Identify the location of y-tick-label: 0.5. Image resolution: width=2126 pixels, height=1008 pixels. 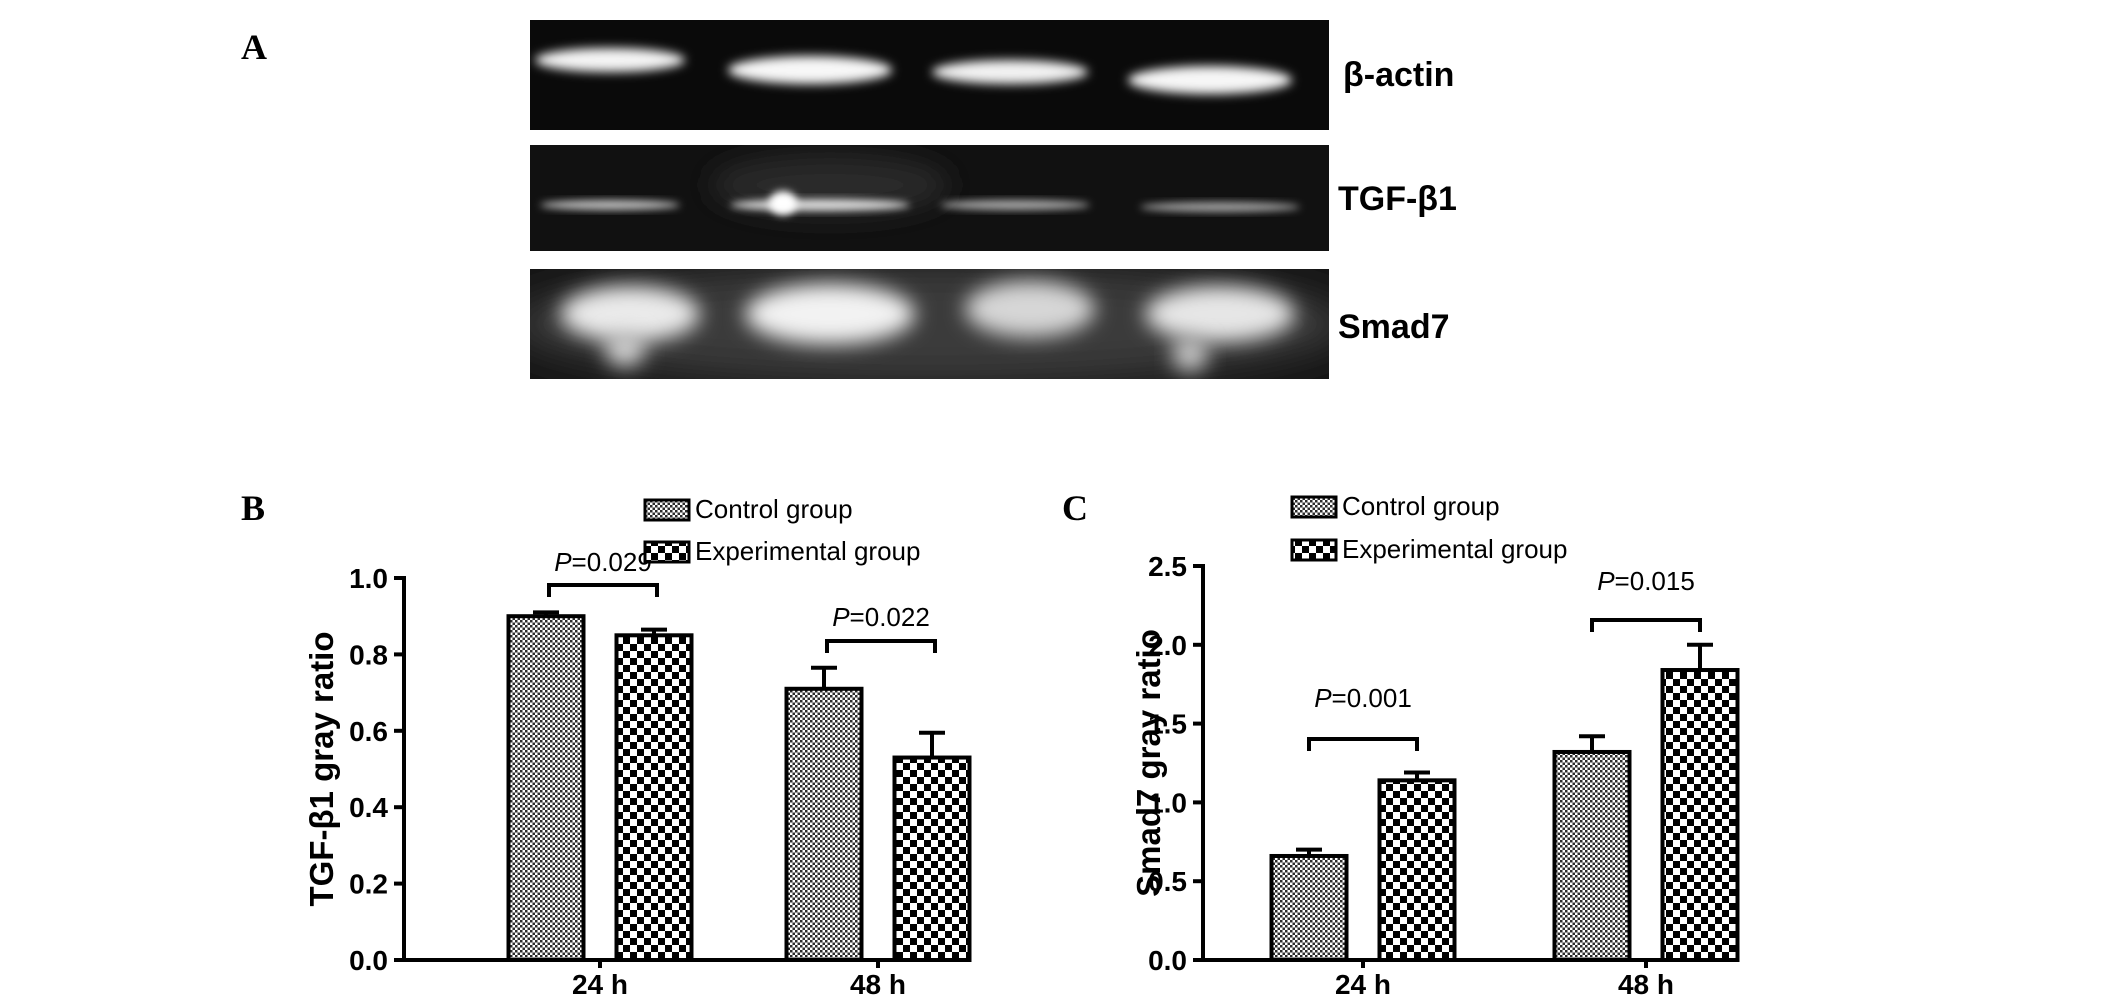
(1167, 881).